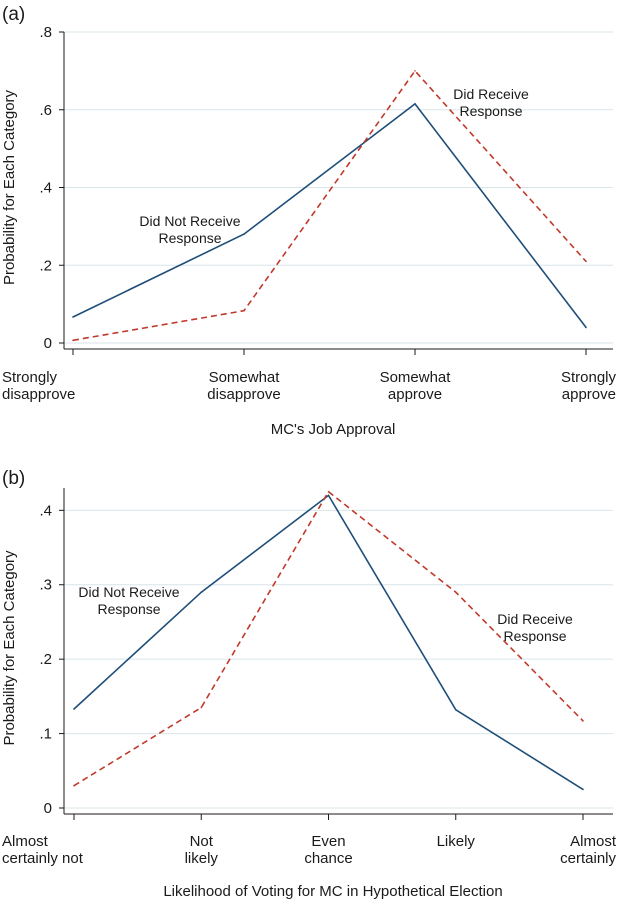  I want to click on x-category-label: Not, so click(202, 841).